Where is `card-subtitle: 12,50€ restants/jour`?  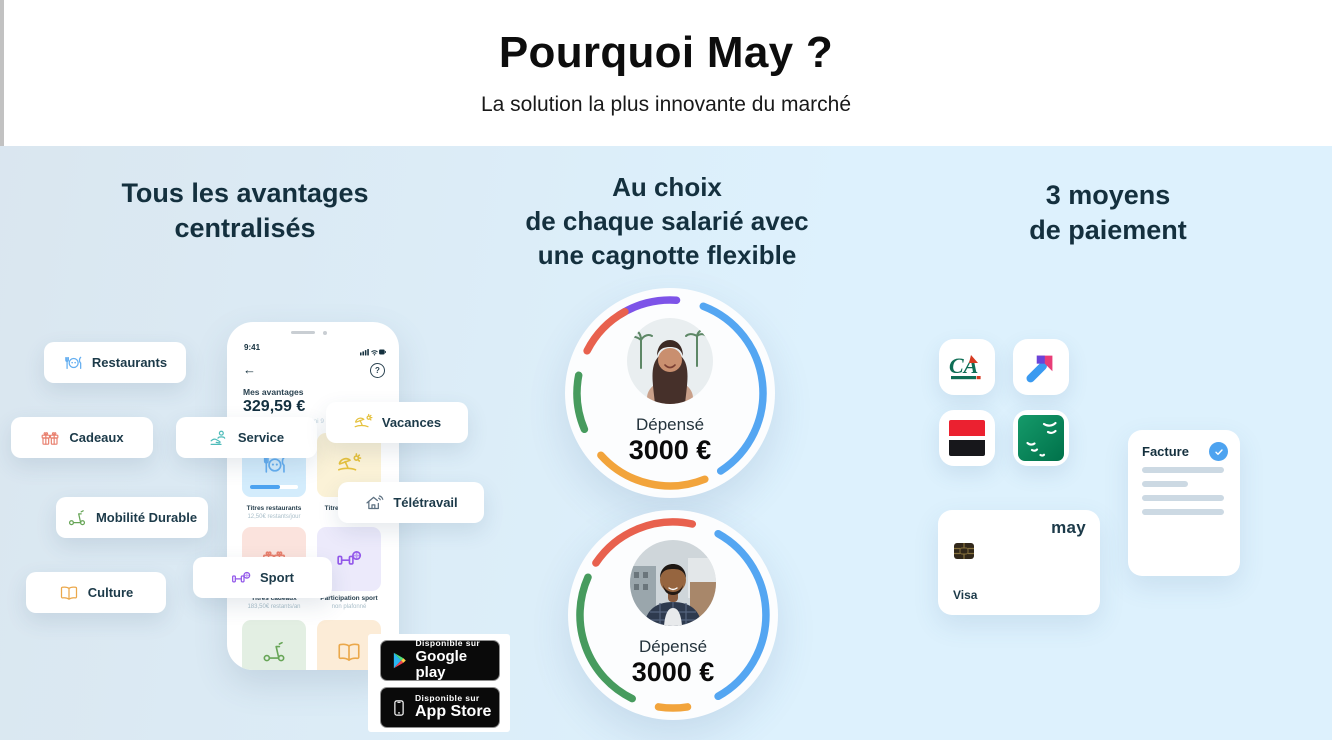
card-subtitle: 12,50€ restants/jour is located at coordinates (274, 517).